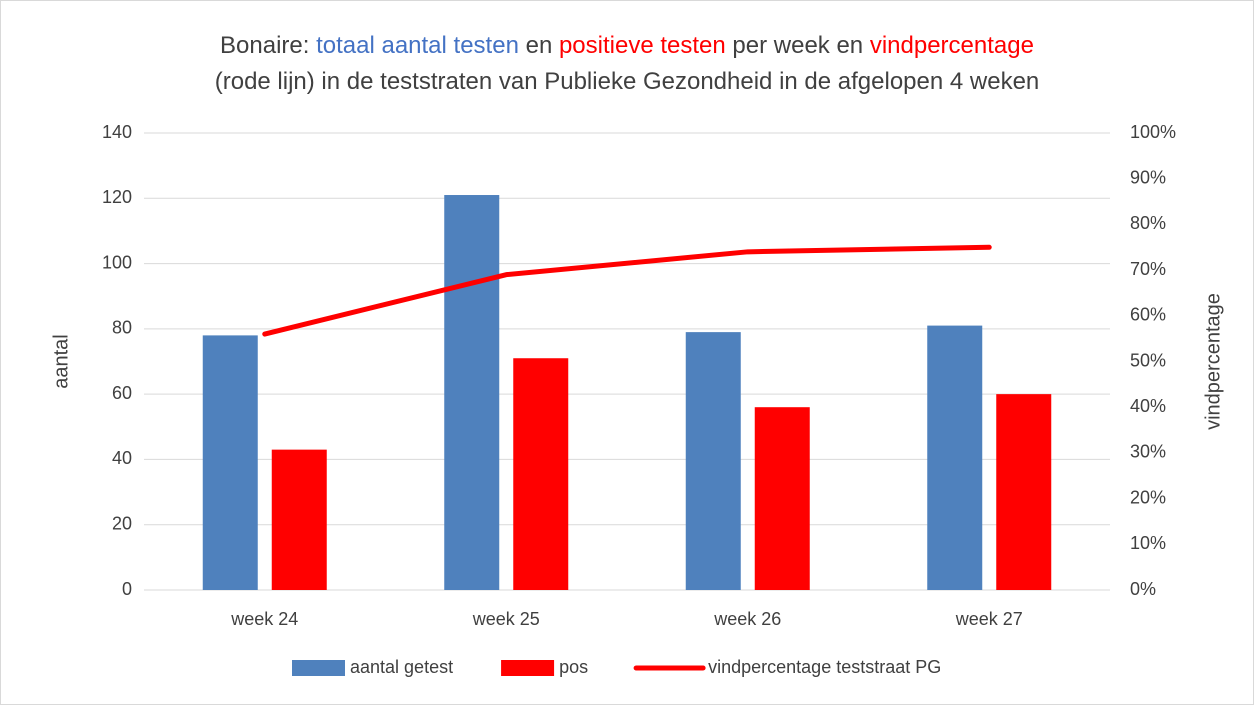 This screenshot has width=1254, height=705. I want to click on y2-tick-label: 20%, so click(1148, 497).